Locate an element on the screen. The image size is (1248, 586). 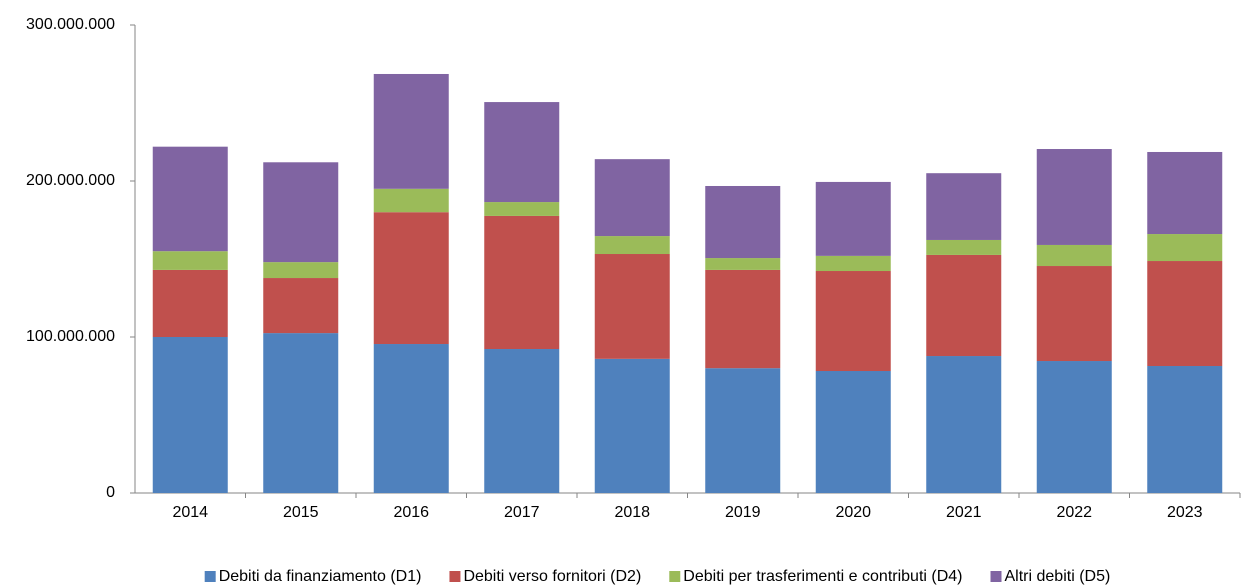
legend-label: Debiti da finanziamento (D1) is located at coordinates (320, 576).